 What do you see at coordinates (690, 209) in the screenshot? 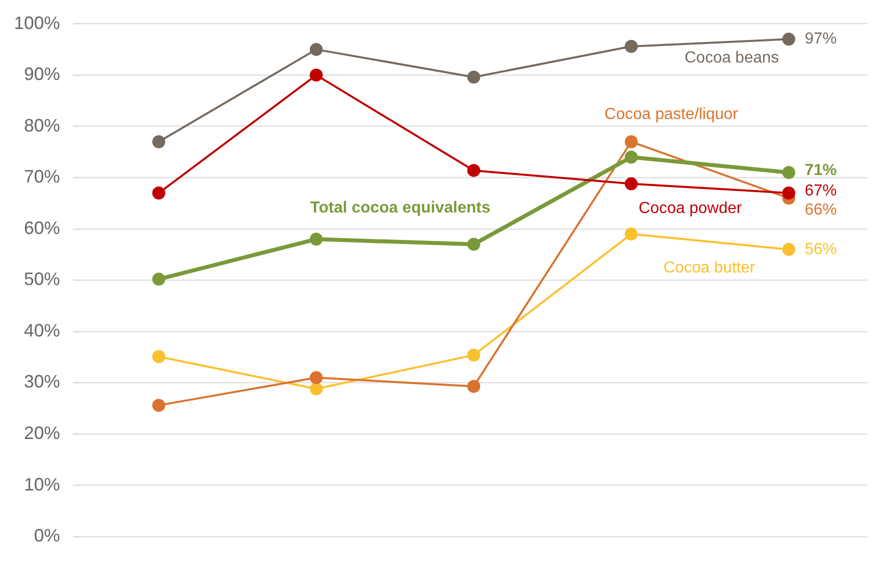
I see `series-label: Cocoa powder` at bounding box center [690, 209].